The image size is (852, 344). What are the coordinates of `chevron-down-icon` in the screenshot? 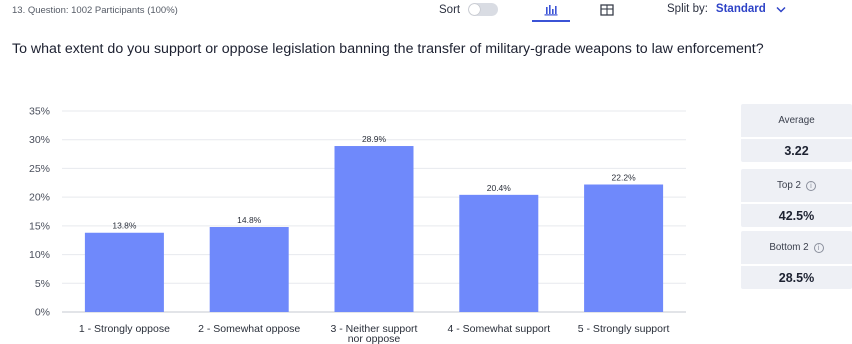 It's located at (781, 9).